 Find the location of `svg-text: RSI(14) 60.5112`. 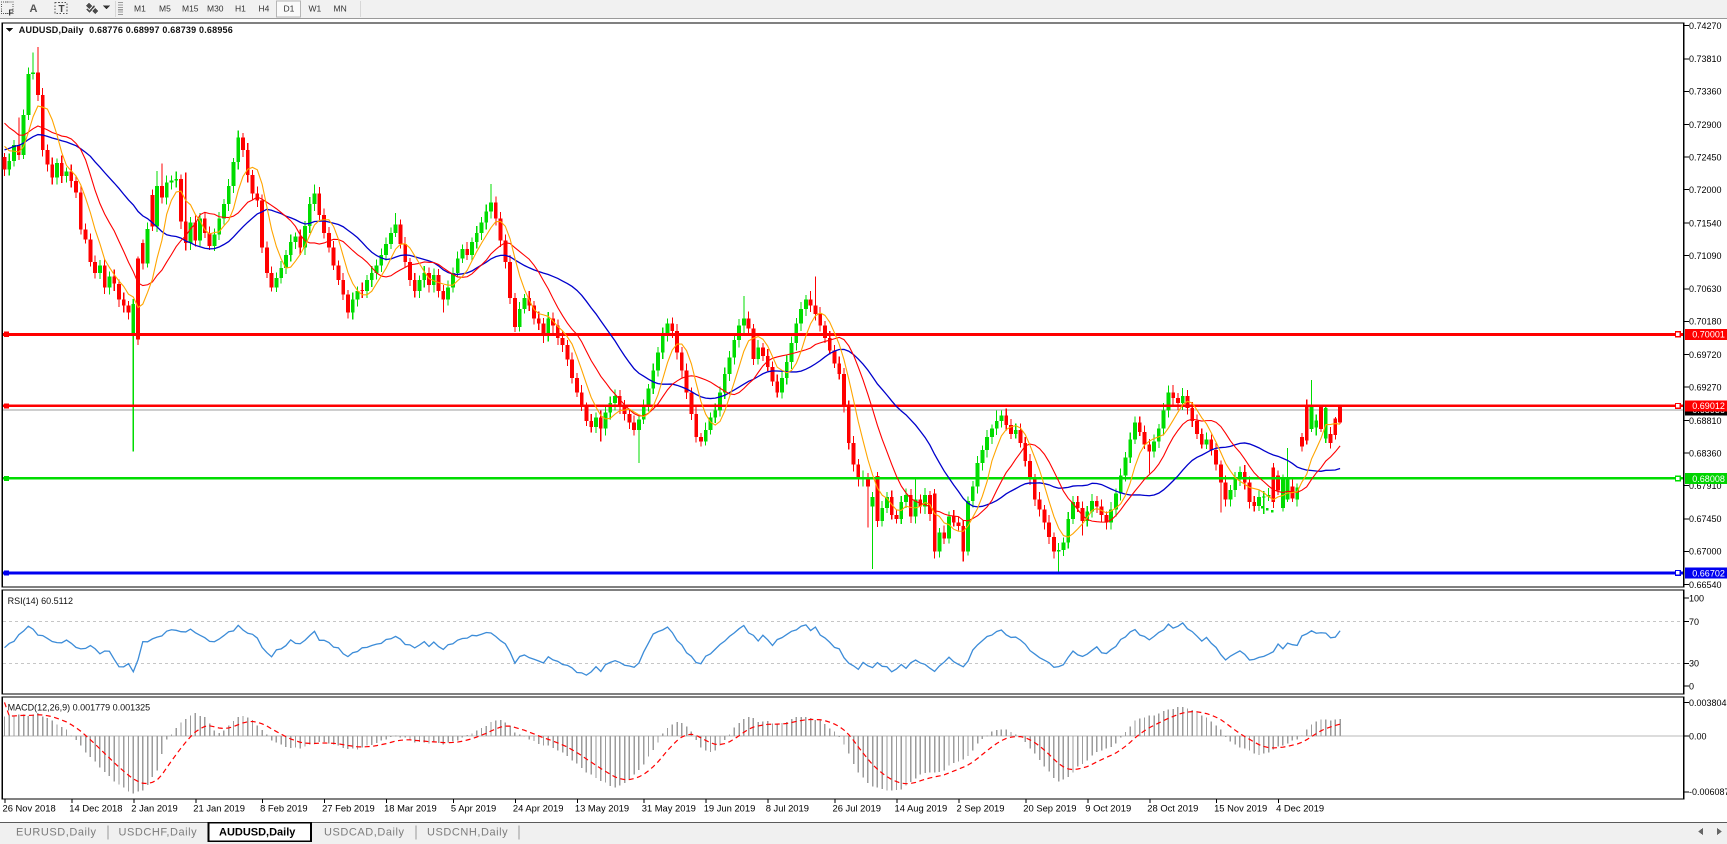

svg-text: RSI(14) 60.5112 is located at coordinates (40, 601).